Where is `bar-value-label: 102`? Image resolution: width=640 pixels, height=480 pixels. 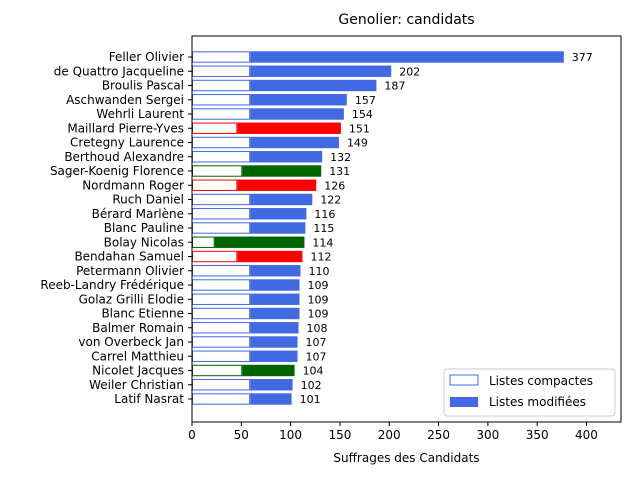
bar-value-label: 102 is located at coordinates (311, 385).